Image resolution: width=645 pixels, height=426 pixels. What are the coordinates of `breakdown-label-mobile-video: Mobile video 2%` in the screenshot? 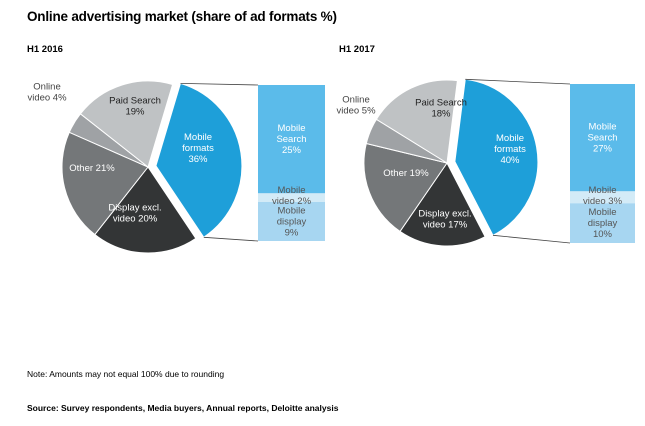 It's located at (292, 196).